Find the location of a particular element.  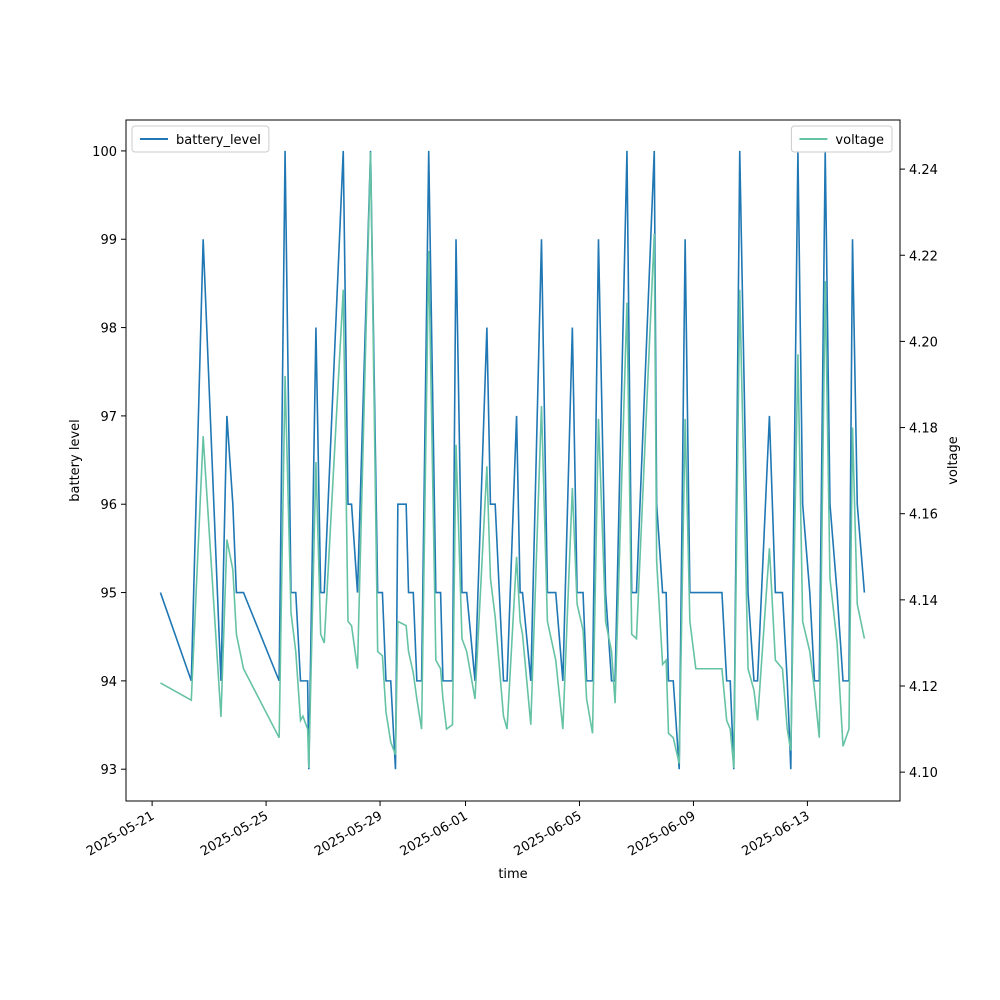

y-tick-label: 94 is located at coordinates (108, 682).